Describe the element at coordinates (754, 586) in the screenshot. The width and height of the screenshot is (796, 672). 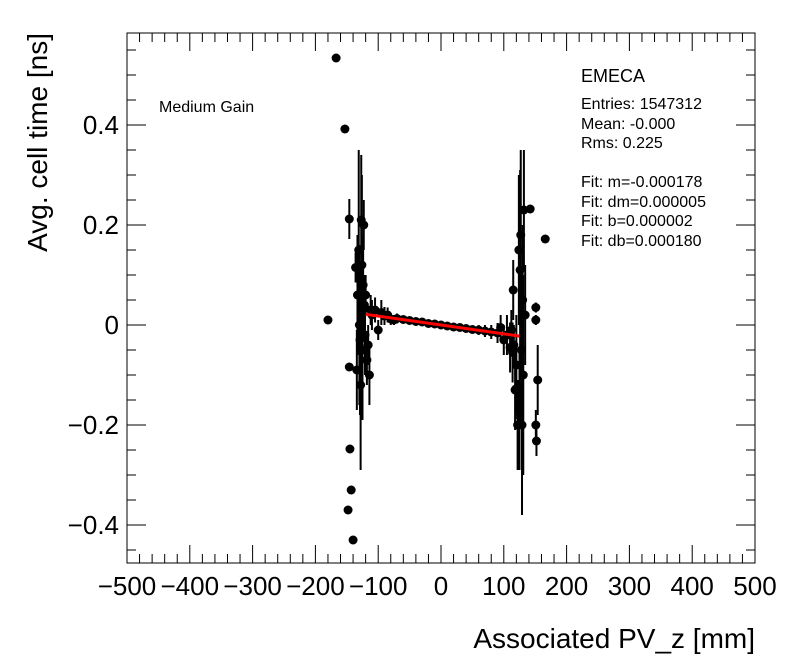
I see `x-tick-label: 500` at that location.